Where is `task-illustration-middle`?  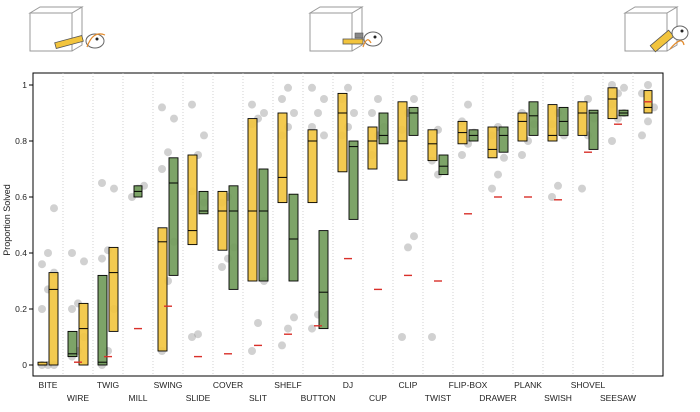
task-illustration-middle is located at coordinates (345, 29).